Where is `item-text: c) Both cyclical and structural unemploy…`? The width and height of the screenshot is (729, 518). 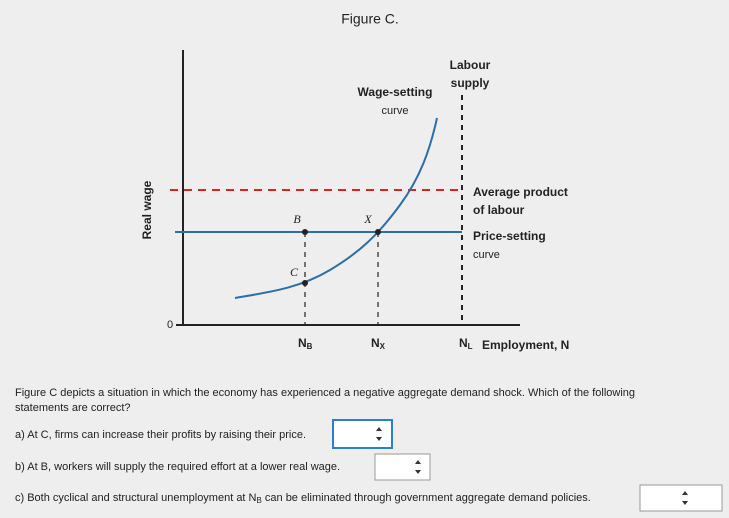 item-text: c) Both cyclical and structural unemploy… is located at coordinates (303, 498).